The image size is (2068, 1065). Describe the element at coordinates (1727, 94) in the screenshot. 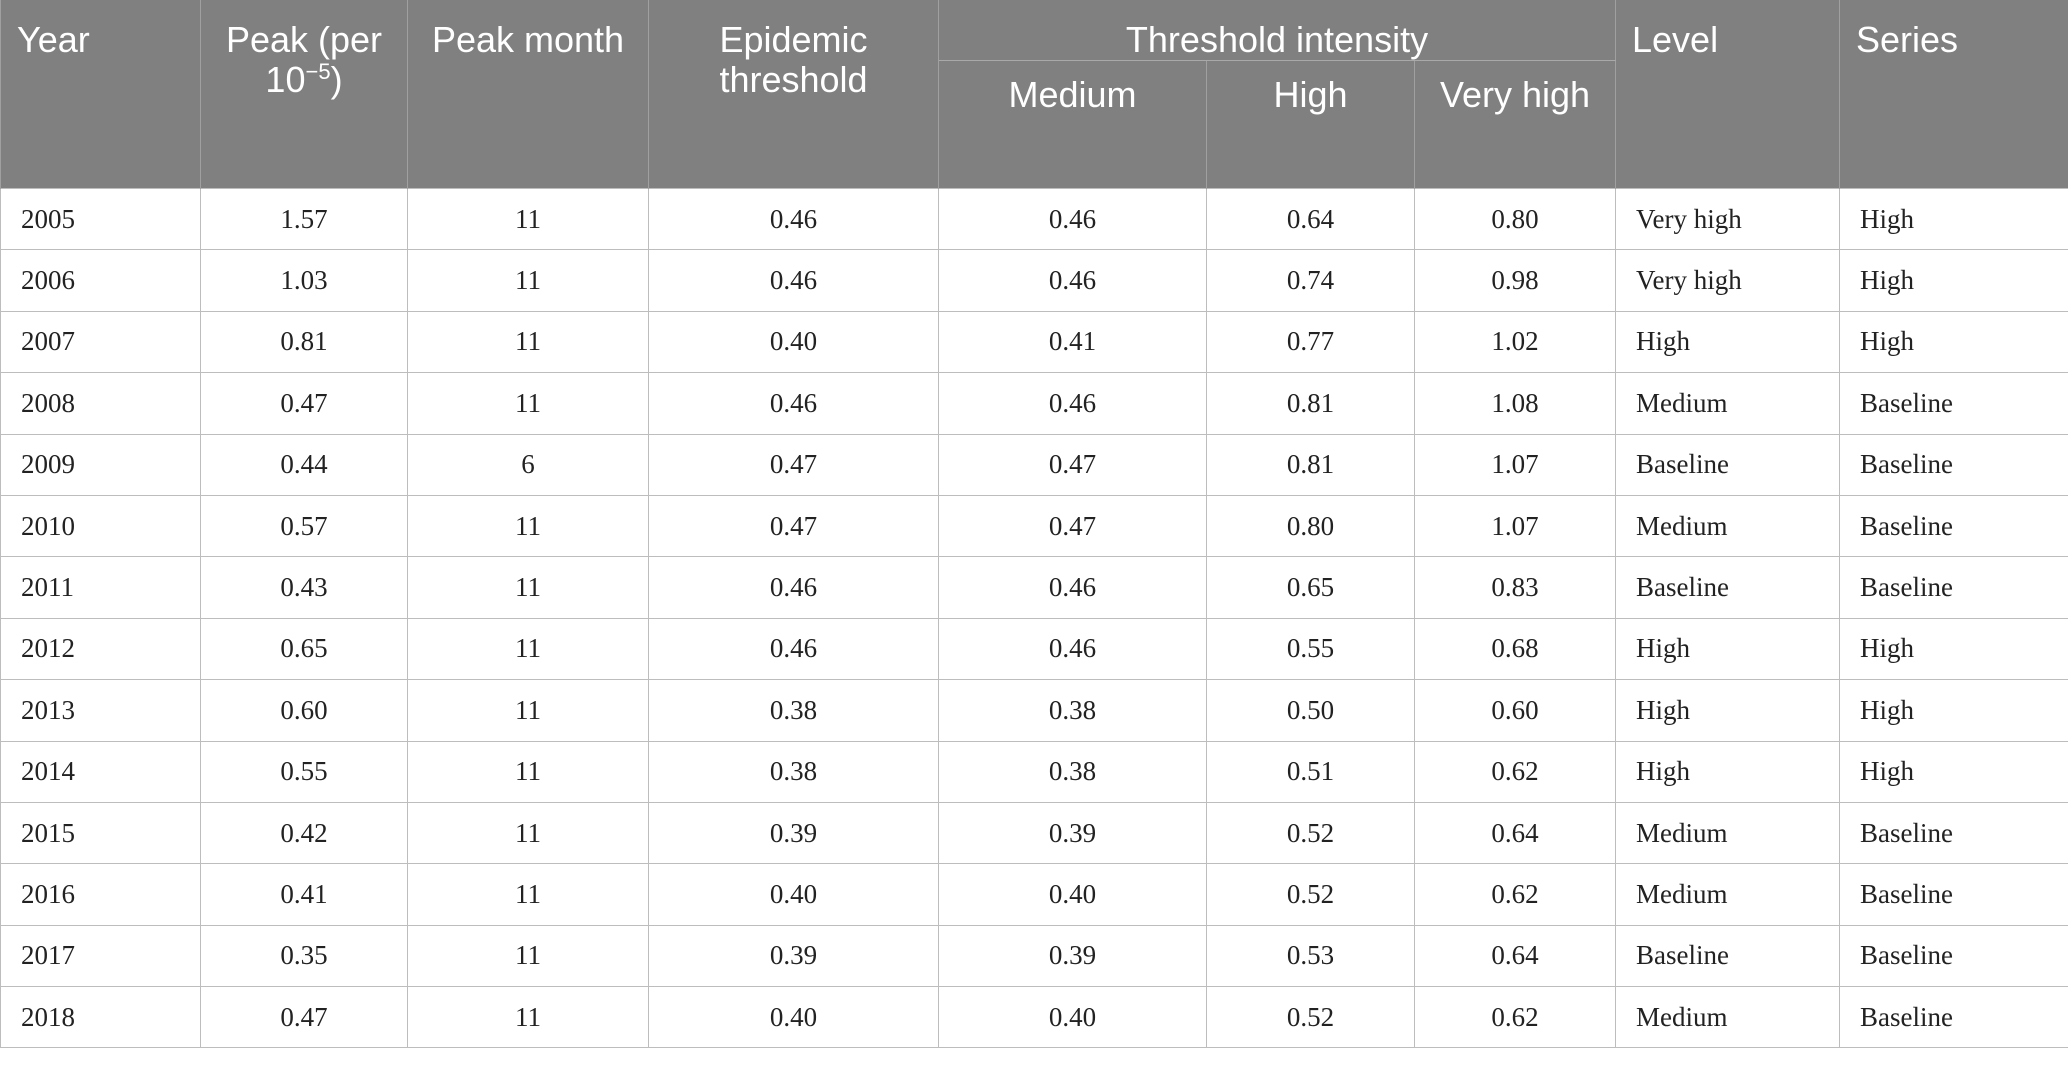

I see `header-level: Level` at that location.